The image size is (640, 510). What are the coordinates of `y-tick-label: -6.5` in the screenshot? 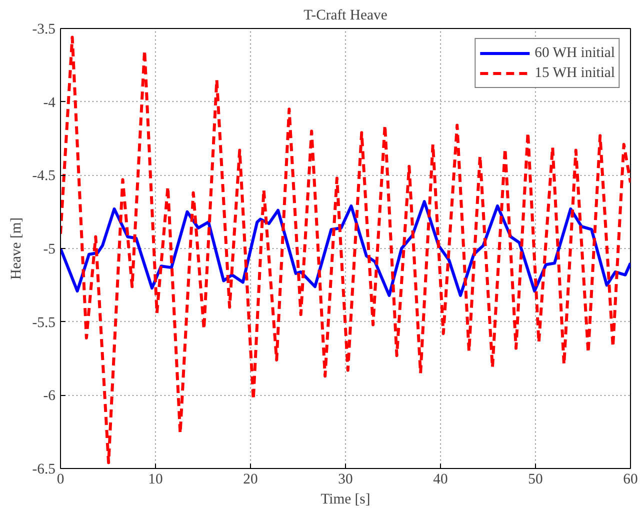 It's located at (44, 470).